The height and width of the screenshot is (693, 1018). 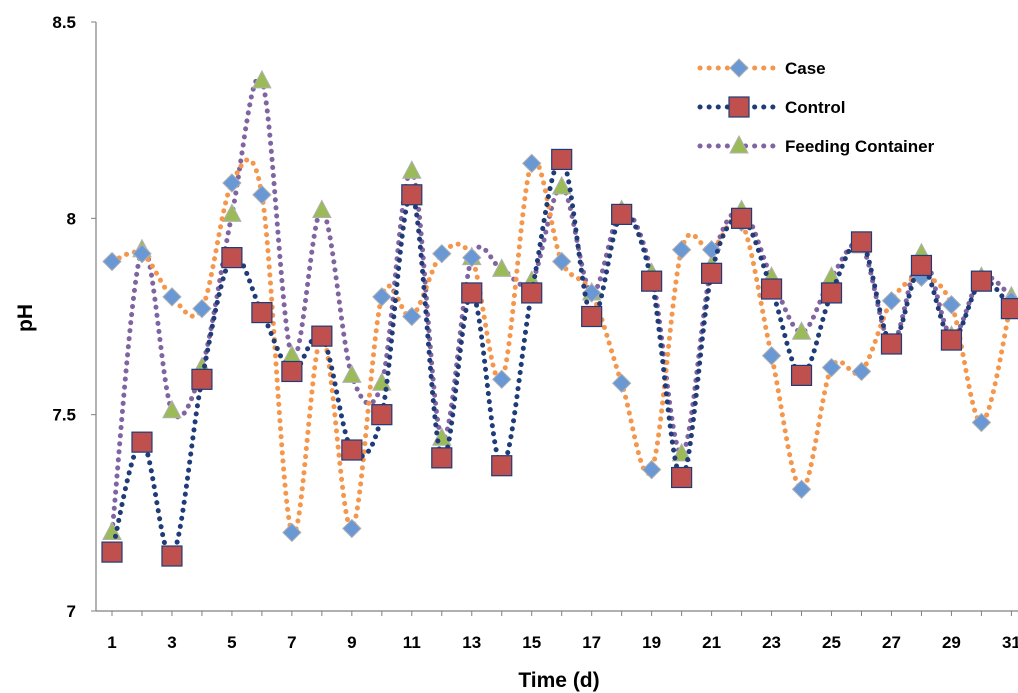 What do you see at coordinates (231, 642) in the screenshot?
I see `x-tick-label: 5` at bounding box center [231, 642].